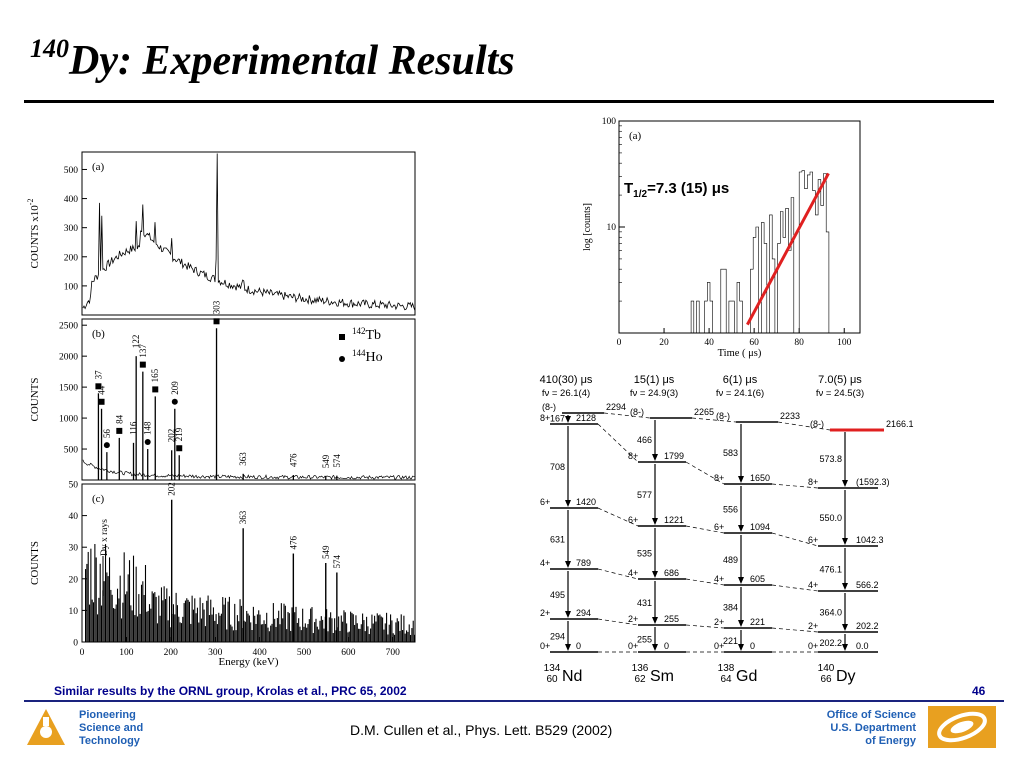 Image resolution: width=1024 pixels, height=768 pixels. Describe the element at coordinates (557, 540) in the screenshot. I see `transition-energy: 631` at that location.